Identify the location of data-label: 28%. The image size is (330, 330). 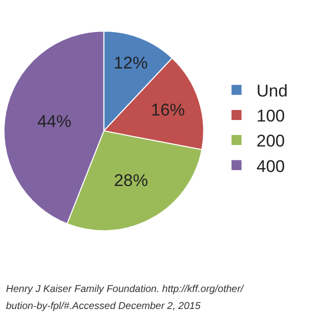
(131, 180).